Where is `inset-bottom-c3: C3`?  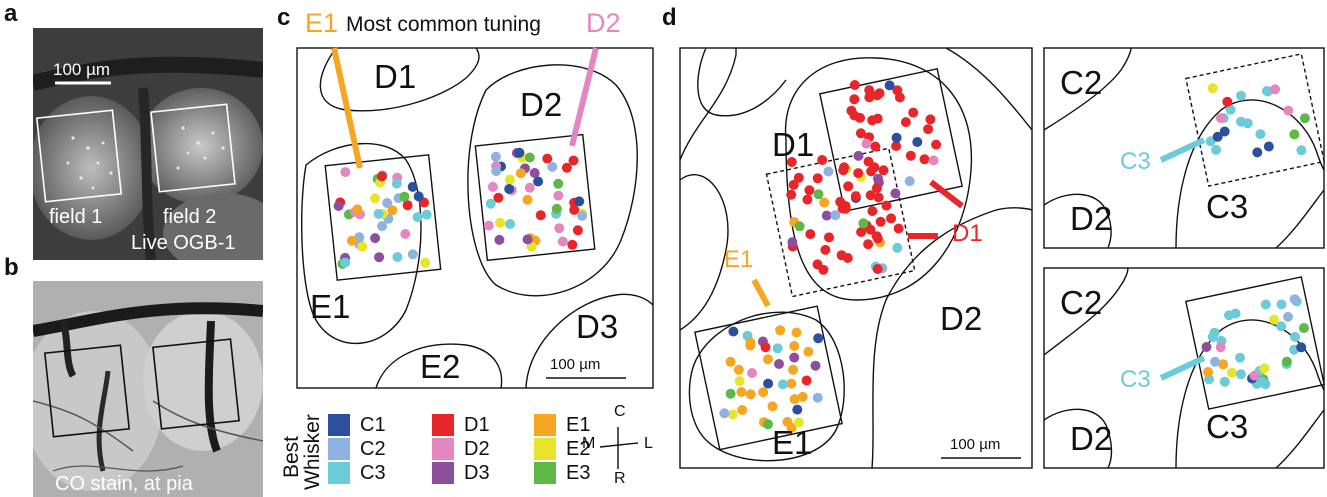
inset-bottom-c3: C3 is located at coordinates (1227, 426).